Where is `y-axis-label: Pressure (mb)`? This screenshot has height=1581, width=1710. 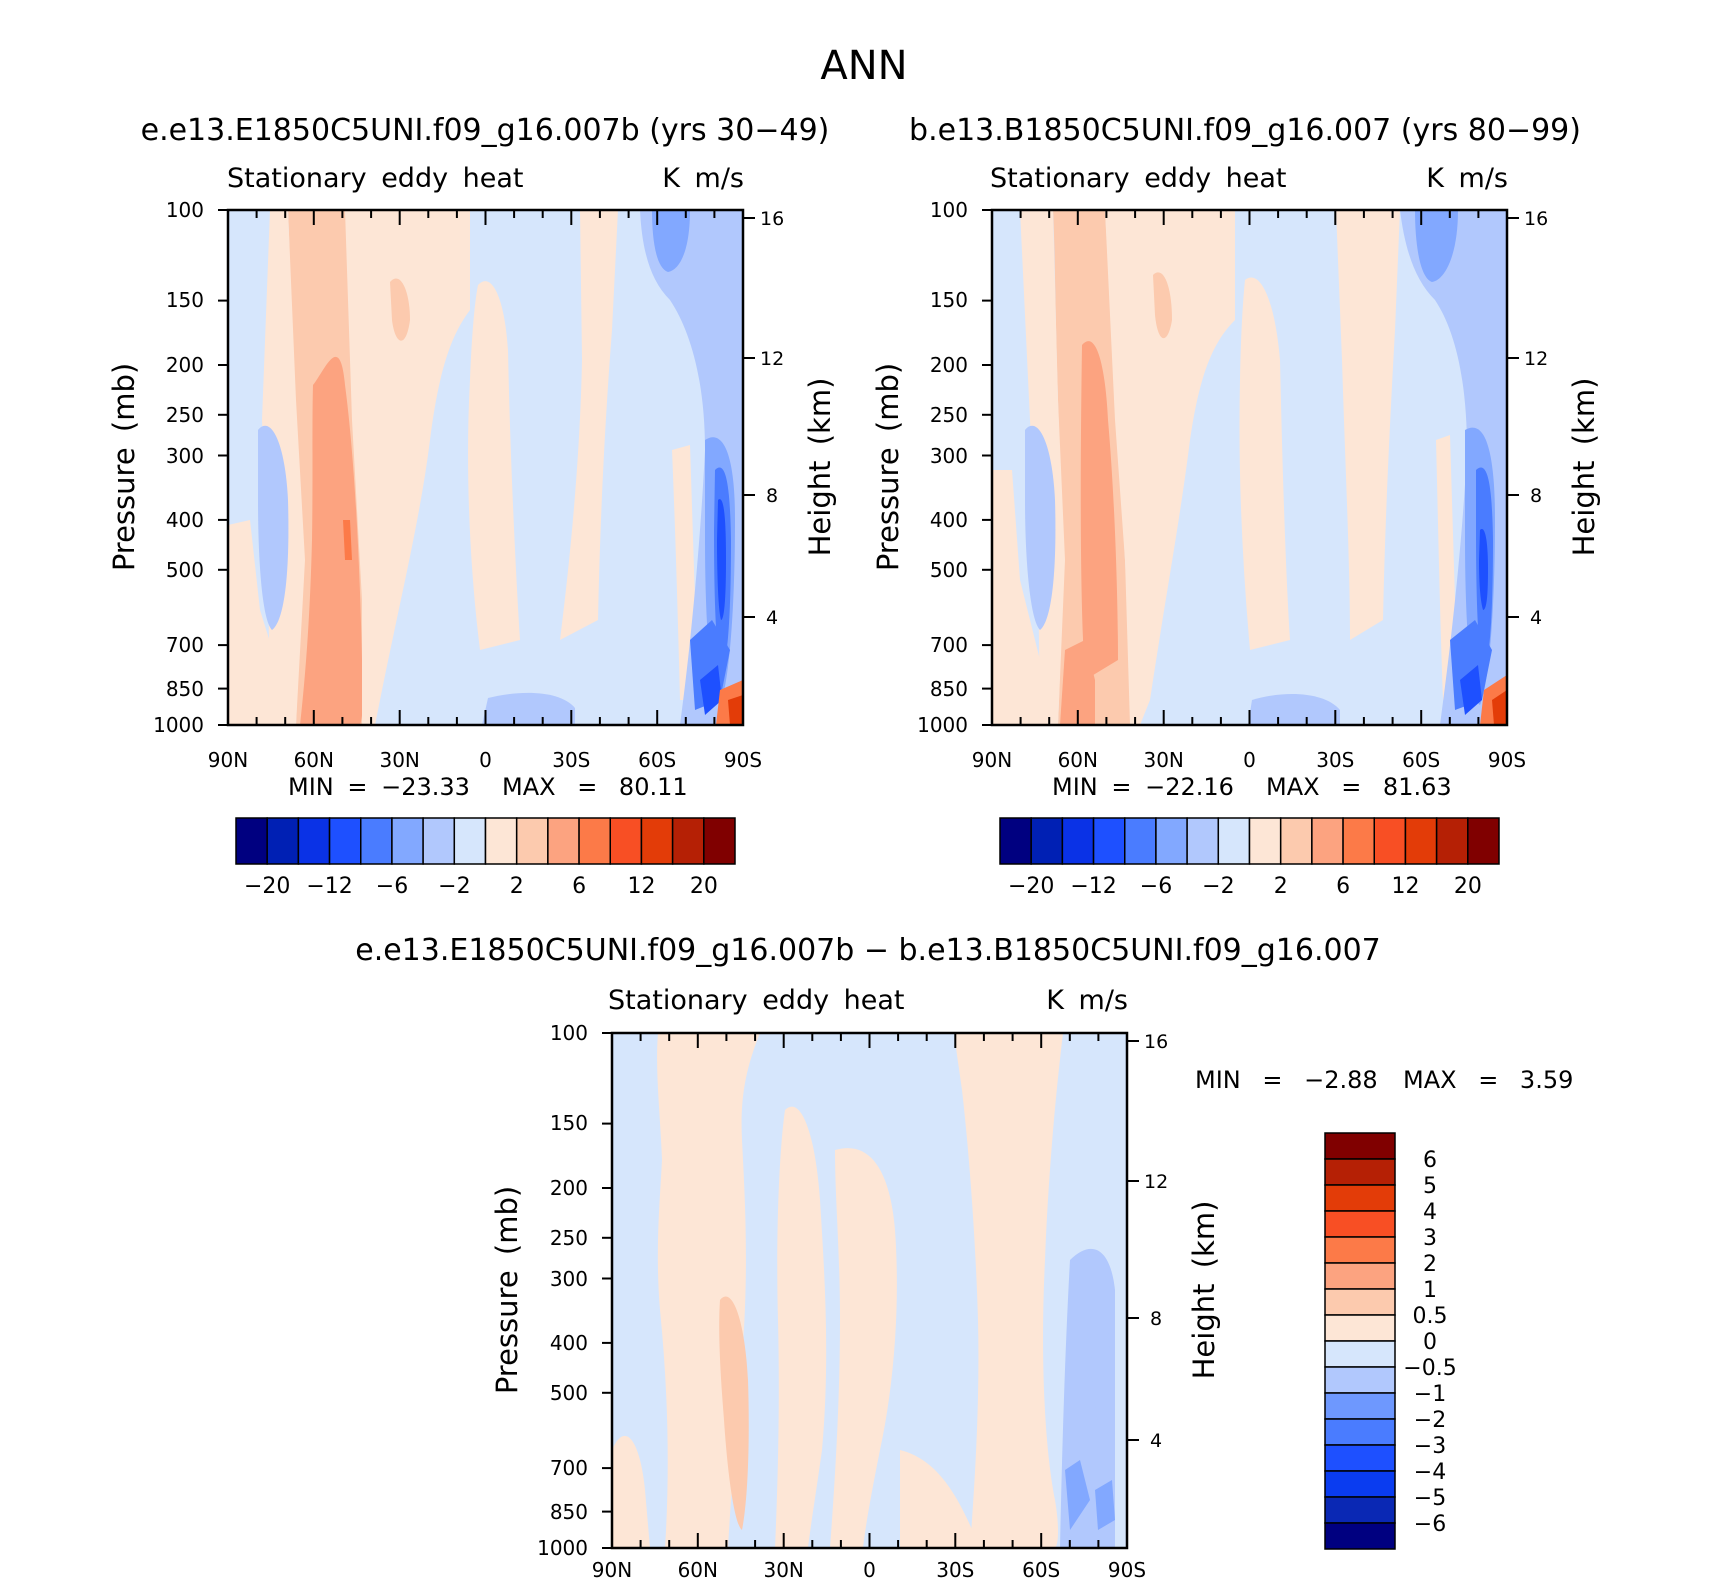
y-axis-label: Pressure (mb) is located at coordinates (888, 467).